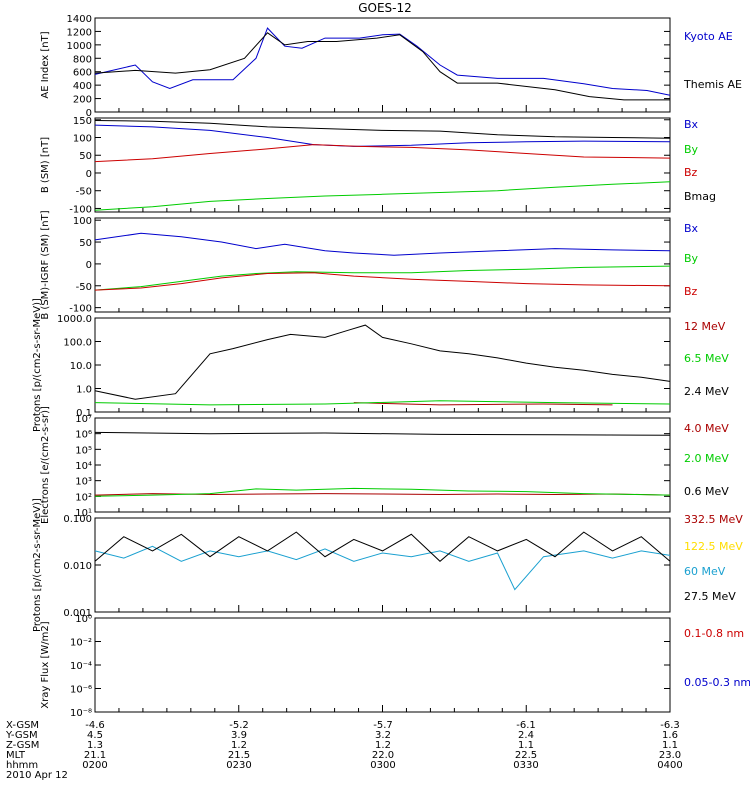 Image resolution: width=750 pixels, height=804 pixels. I want to click on y-tick-label-bsm: -100, so click(80, 209).